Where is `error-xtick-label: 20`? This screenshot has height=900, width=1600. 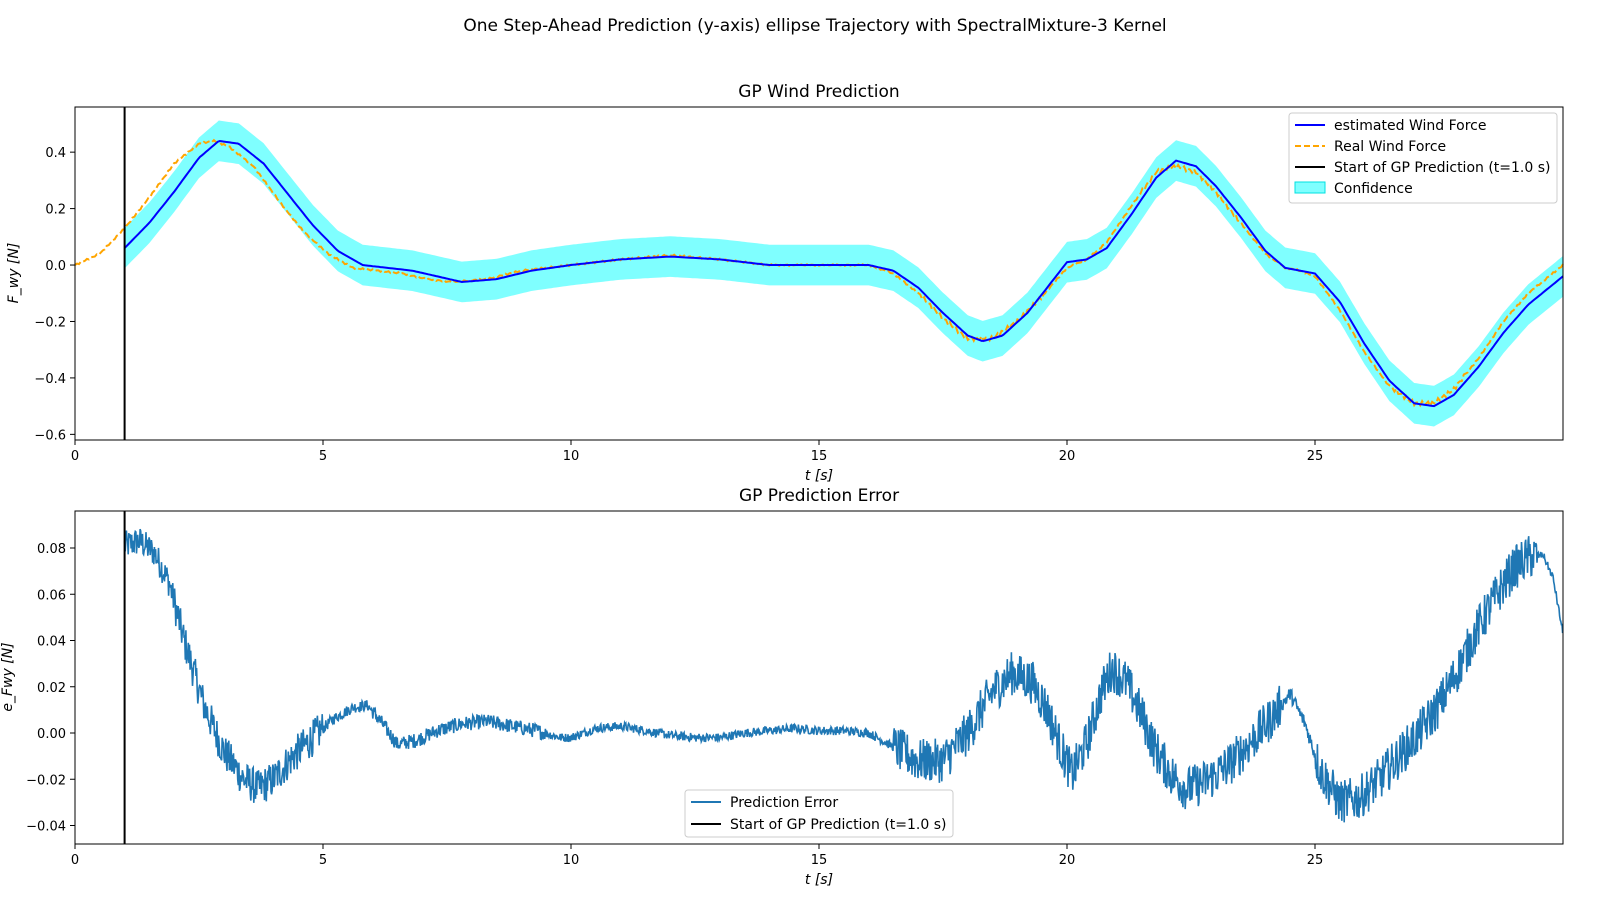
error-xtick-label: 20 is located at coordinates (1067, 860).